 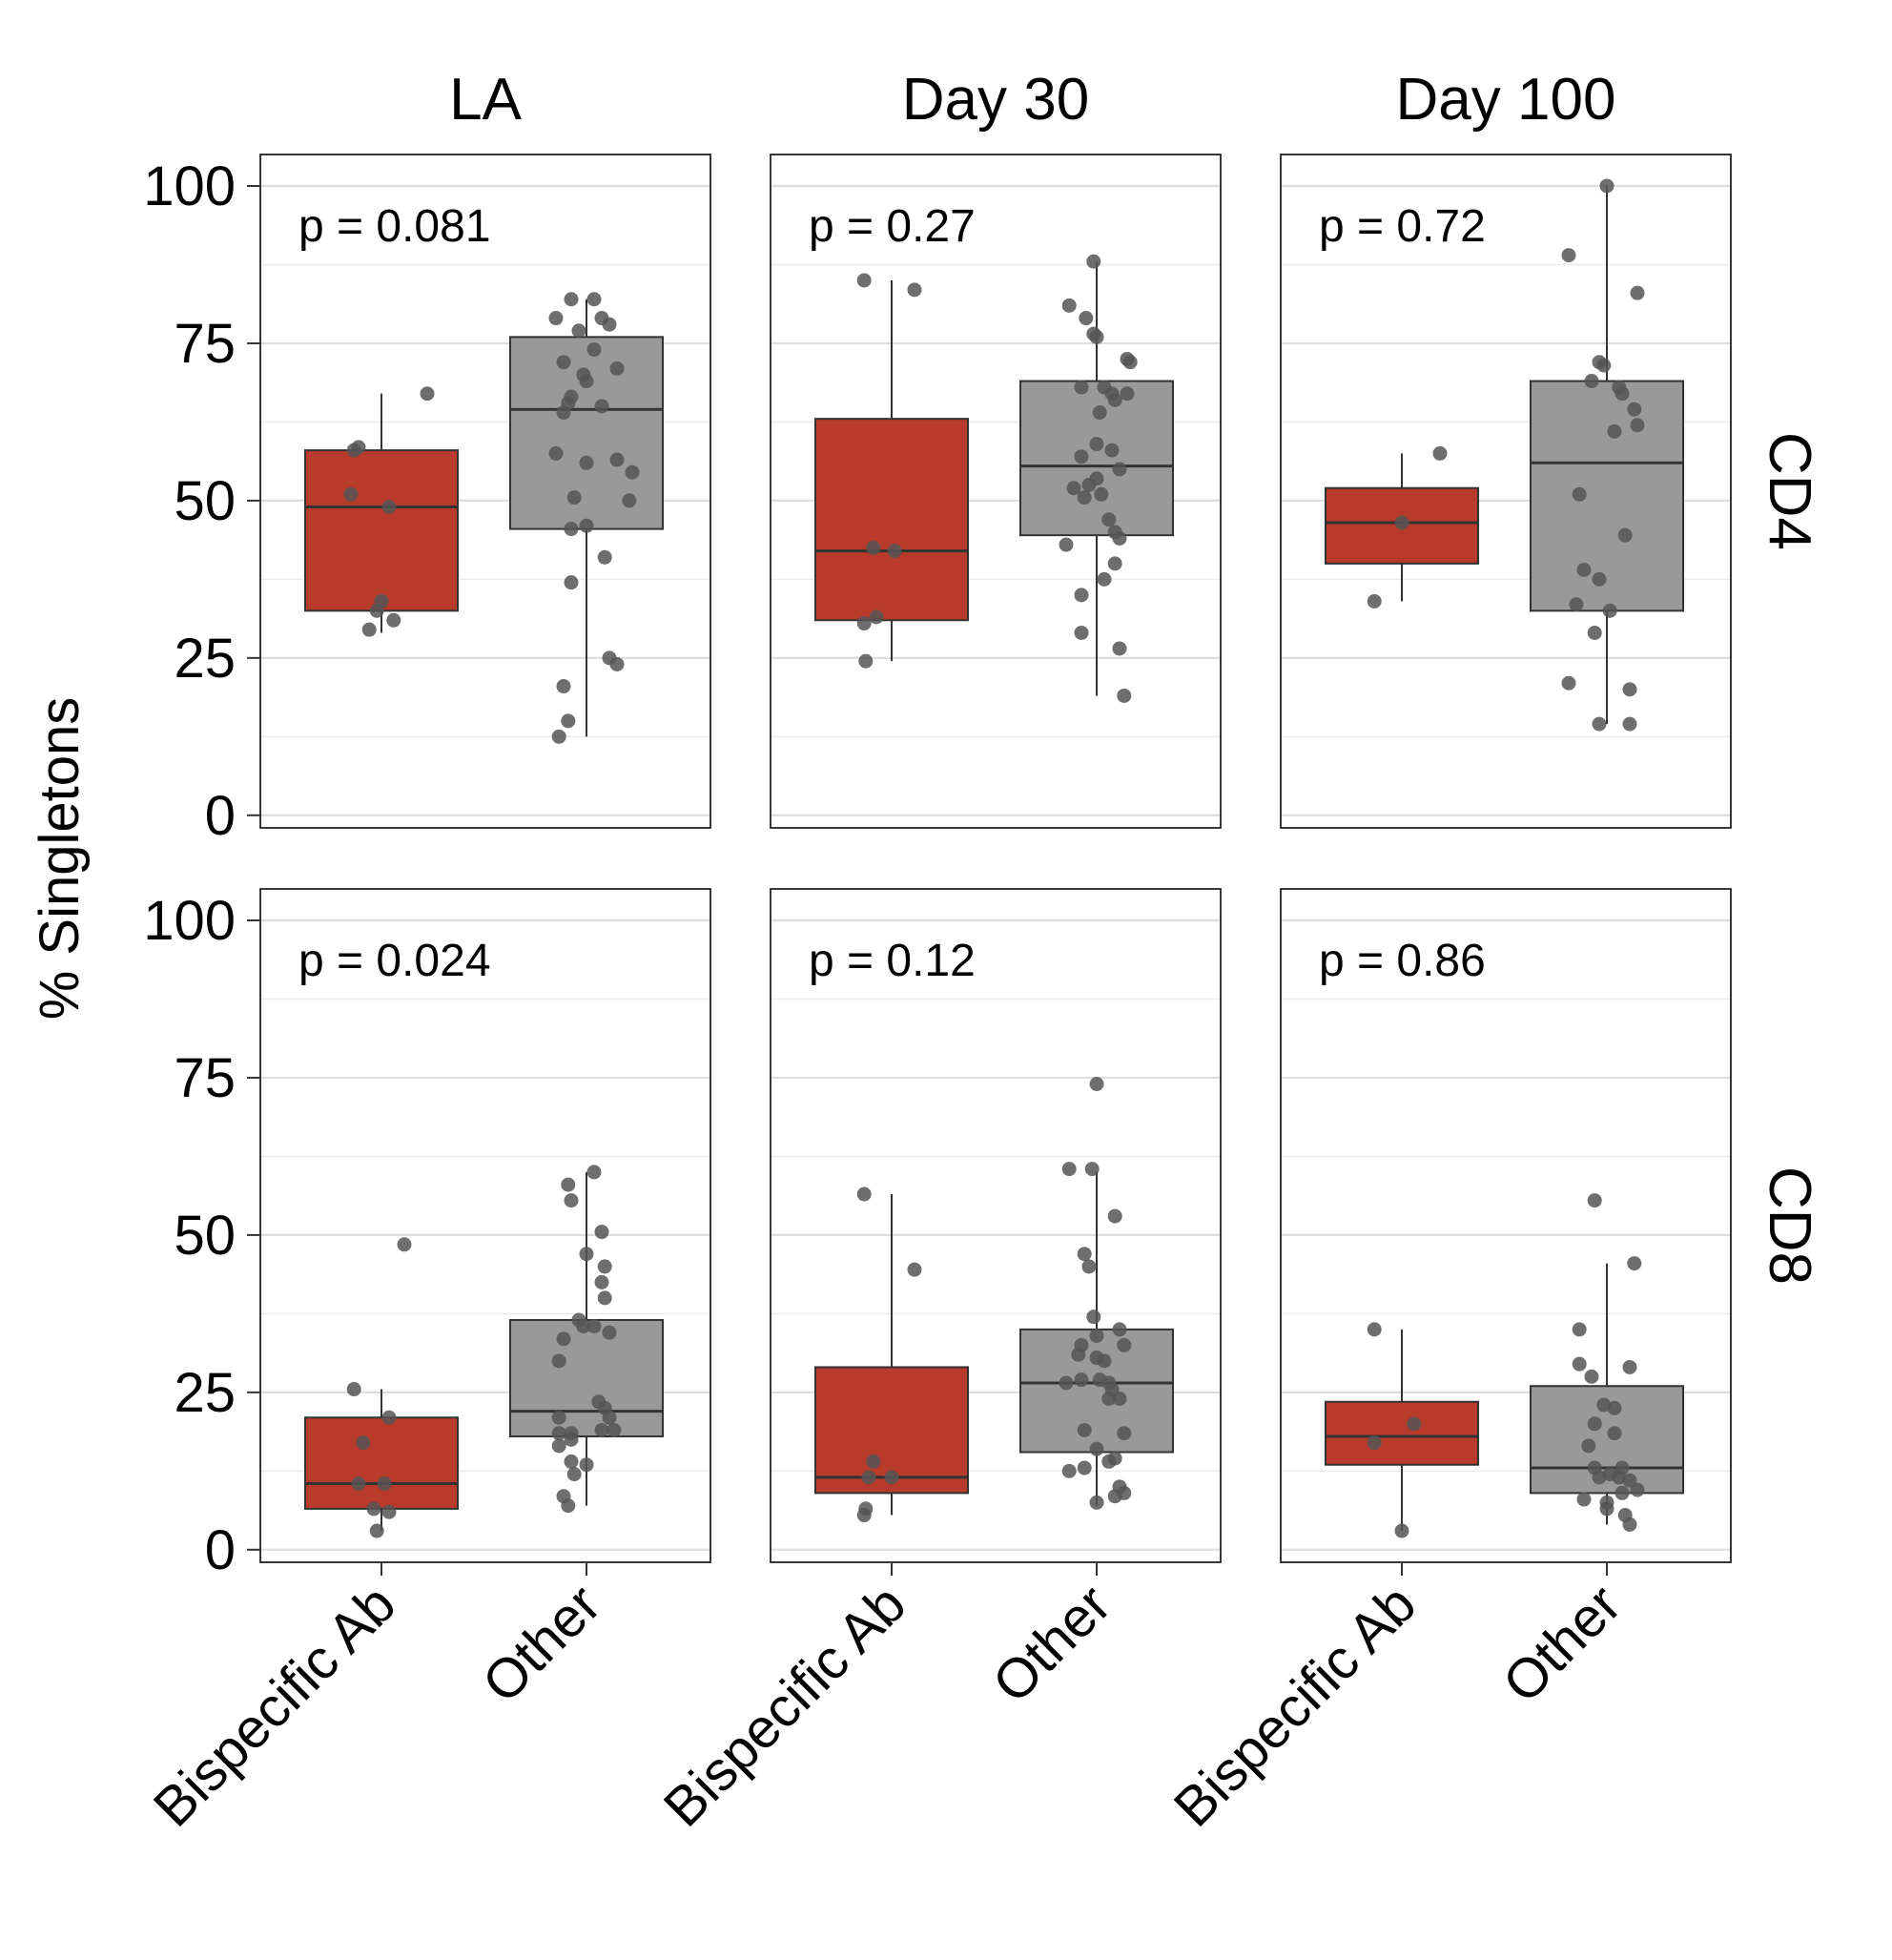 I want to click on panel-cd4-day-30-border, so click(x=996, y=491).